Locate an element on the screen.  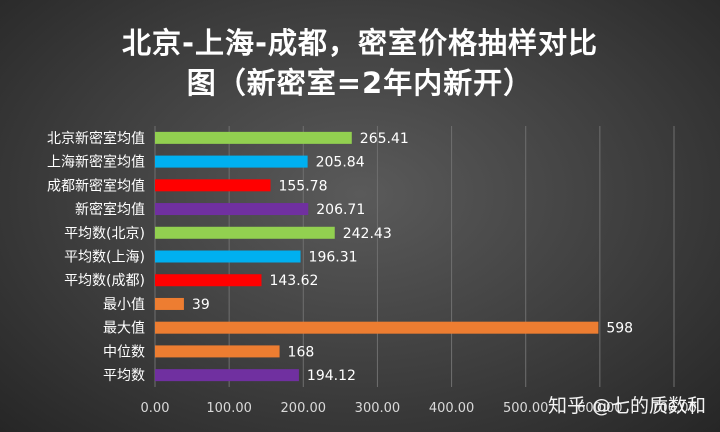
chart-title-line-2: 图（新密室=2年内新开） is located at coordinates (360, 83).